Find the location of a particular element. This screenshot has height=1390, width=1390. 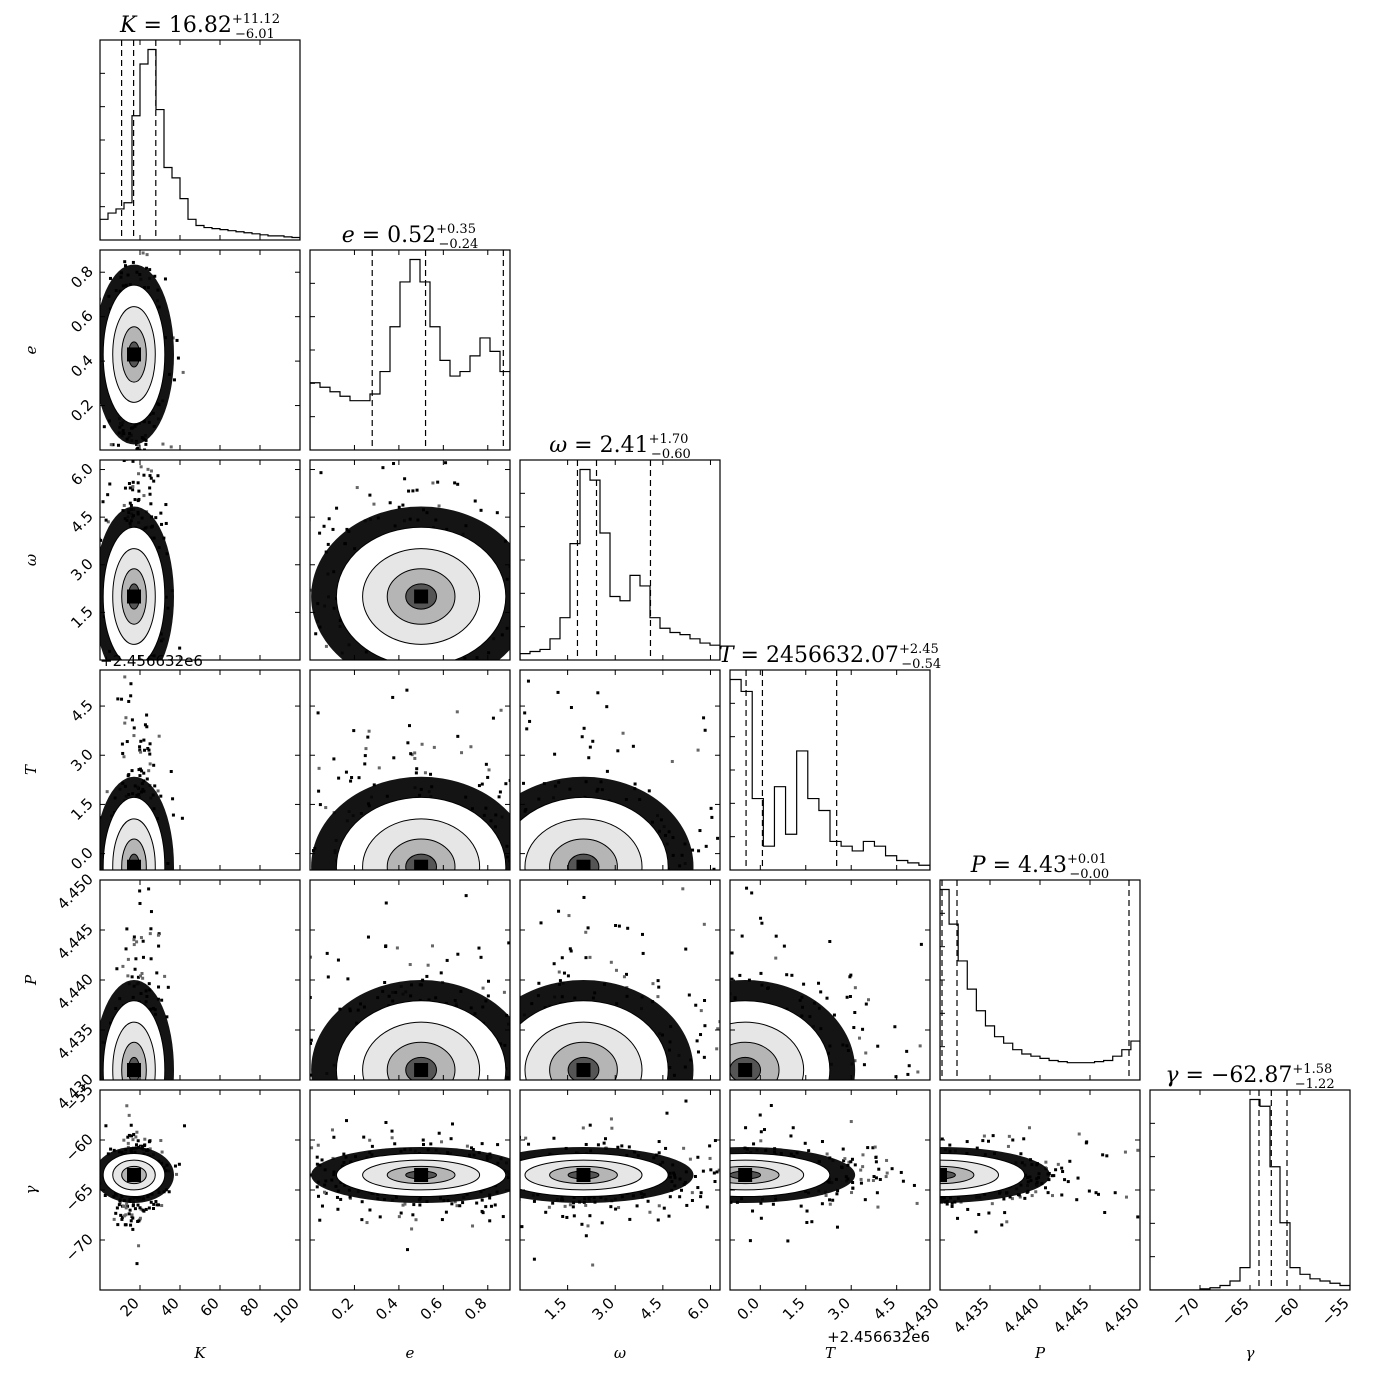

hist-step-K is located at coordinates (200, 144).